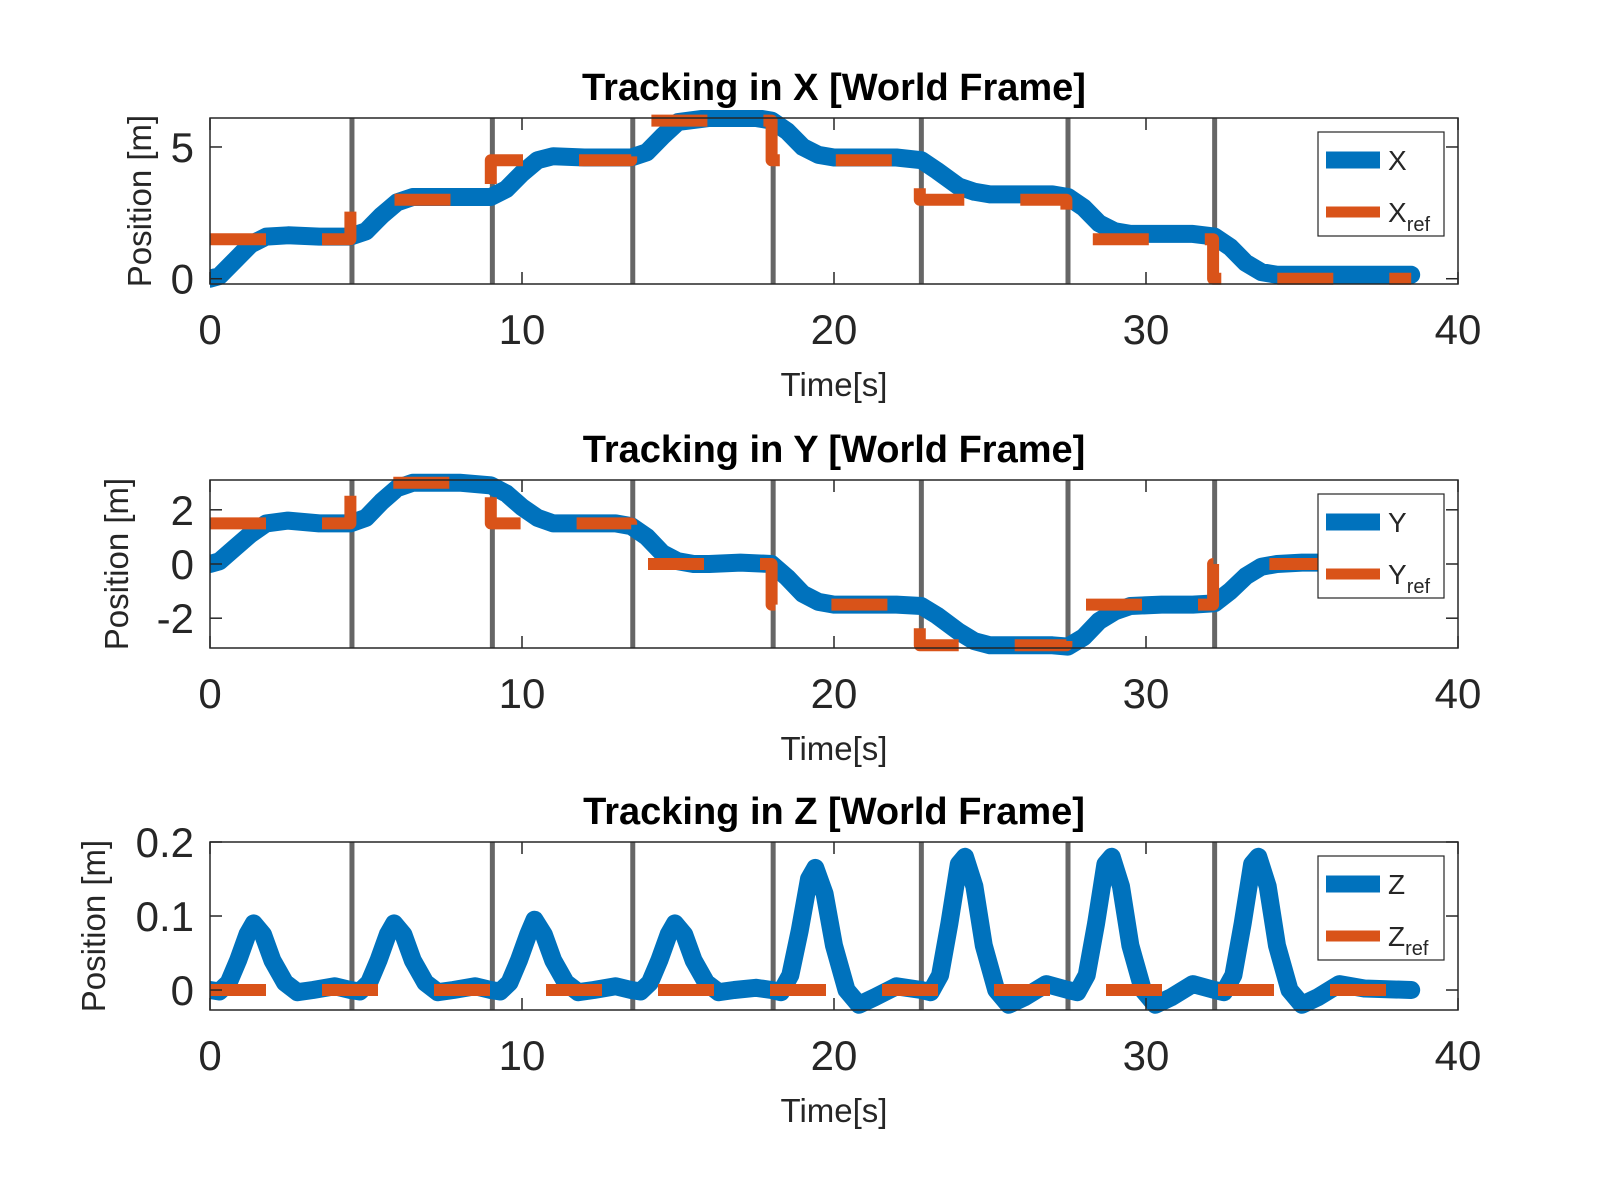 This screenshot has width=1600, height=1200. Describe the element at coordinates (165, 842) in the screenshot. I see `y-tick-label: 0.2` at that location.